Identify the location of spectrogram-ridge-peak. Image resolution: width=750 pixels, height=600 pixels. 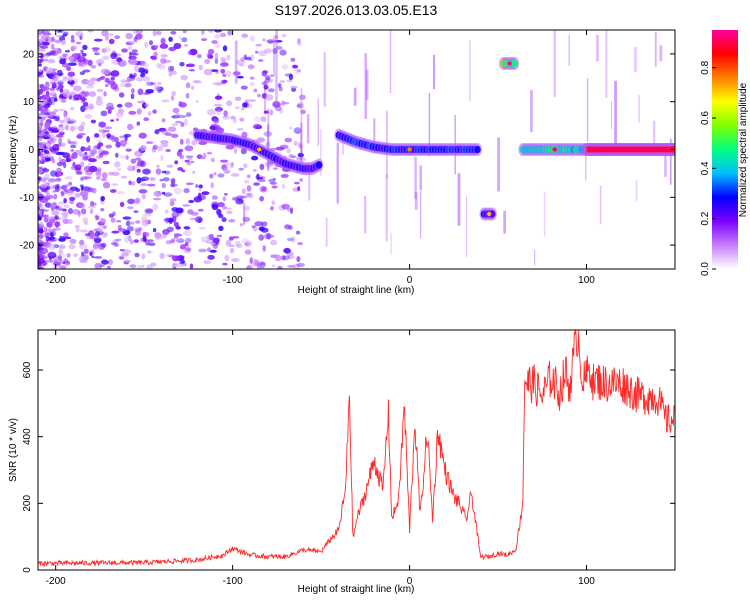
(259, 149).